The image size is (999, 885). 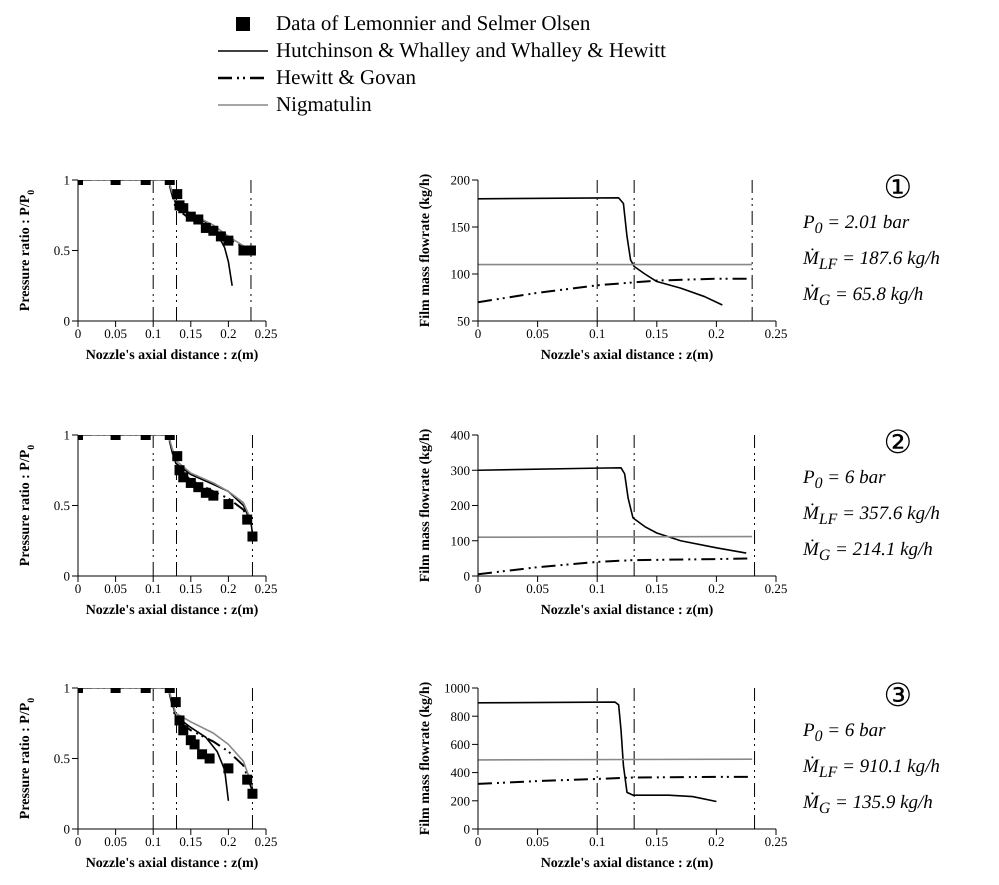 I want to click on legend-label: Hewitt & Govan, so click(x=346, y=77).